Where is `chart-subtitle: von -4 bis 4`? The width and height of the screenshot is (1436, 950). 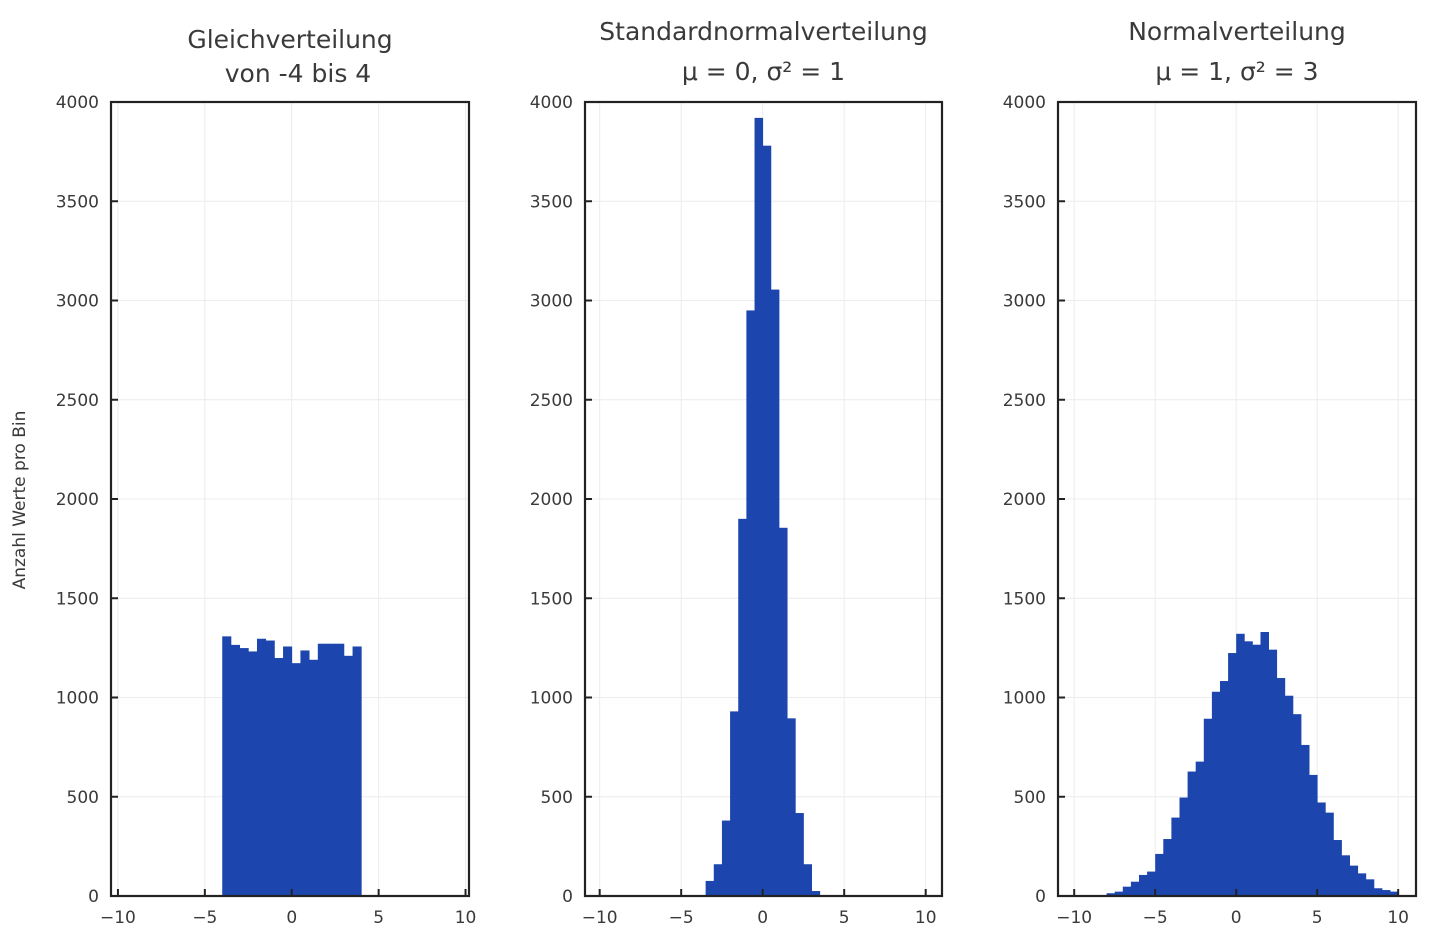
chart-subtitle: von -4 bis 4 is located at coordinates (298, 73).